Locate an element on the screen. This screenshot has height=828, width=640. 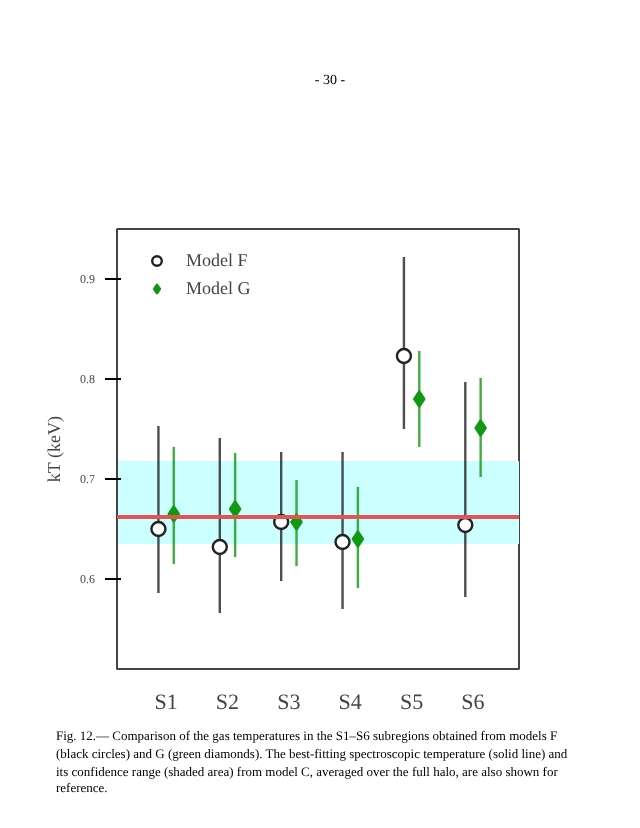
x-tick-label: S2 is located at coordinates (227, 703).